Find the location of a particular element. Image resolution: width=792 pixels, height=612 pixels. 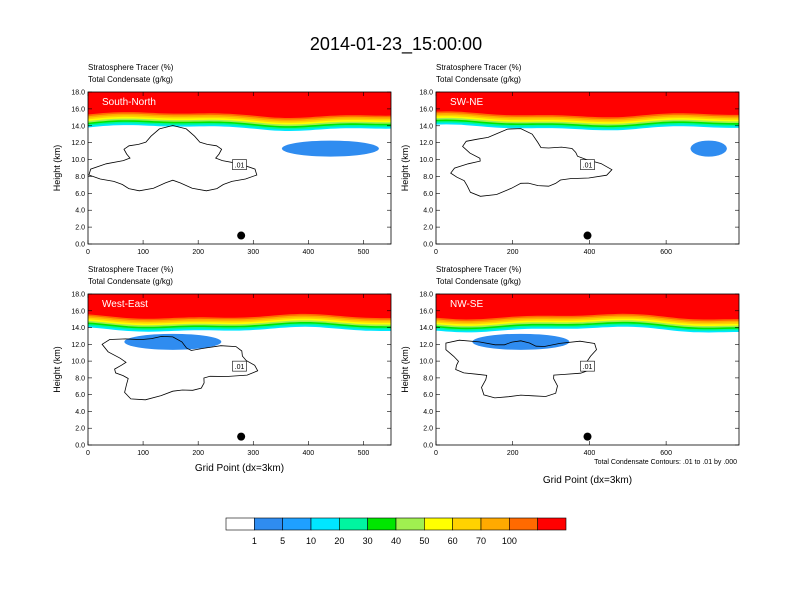

figure-title: 2014-01-23_15:00:00 is located at coordinates (396, 44).